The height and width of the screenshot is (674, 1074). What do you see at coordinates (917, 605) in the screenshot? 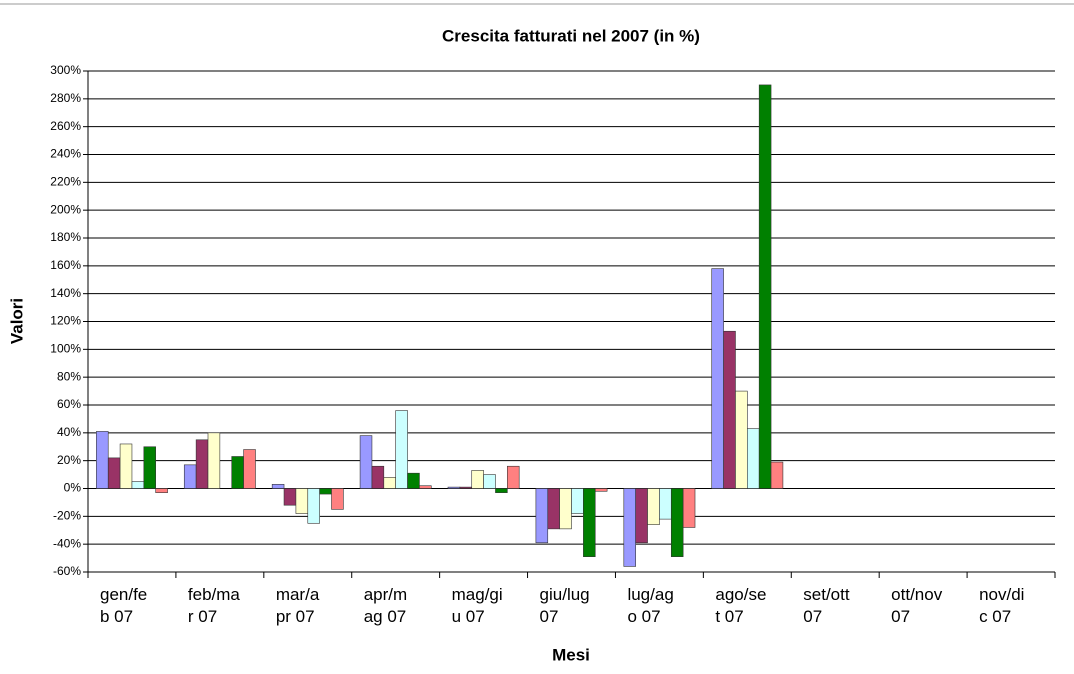
I see `x-tick-label: ott/nov 07` at bounding box center [917, 605].